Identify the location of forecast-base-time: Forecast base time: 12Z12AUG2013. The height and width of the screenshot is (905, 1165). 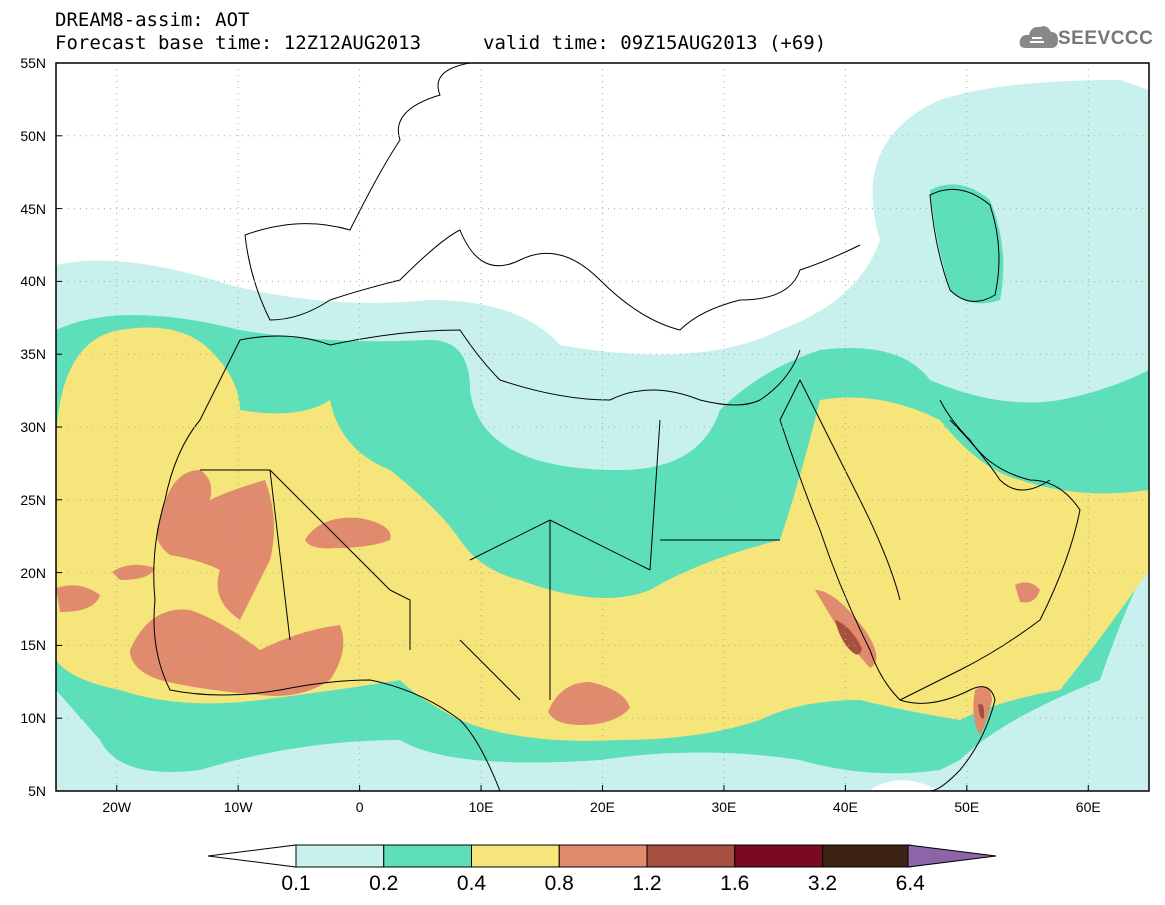
(238, 43).